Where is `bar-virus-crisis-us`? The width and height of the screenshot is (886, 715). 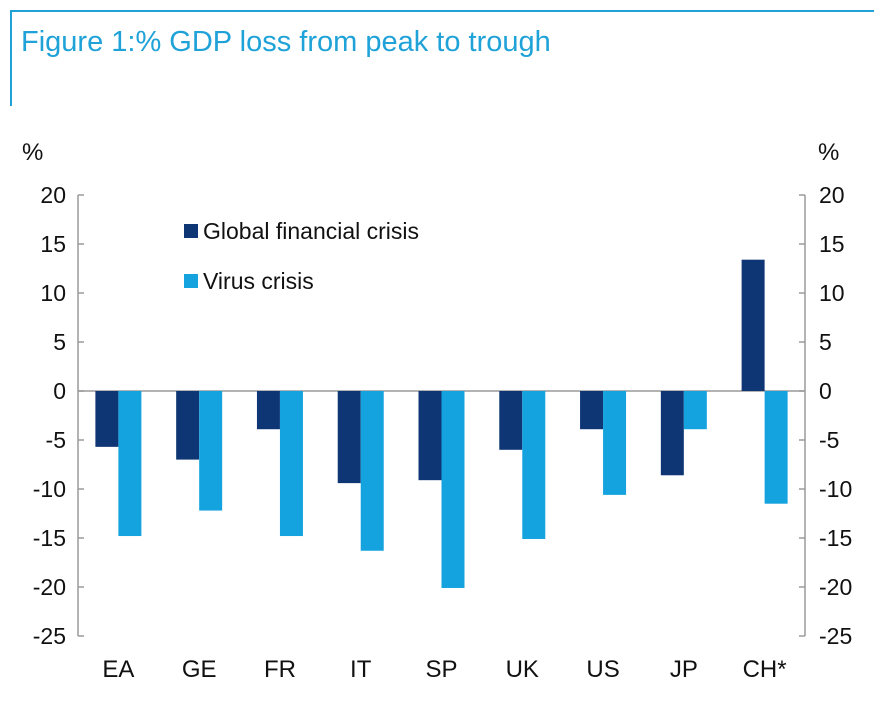 bar-virus-crisis-us is located at coordinates (615, 443).